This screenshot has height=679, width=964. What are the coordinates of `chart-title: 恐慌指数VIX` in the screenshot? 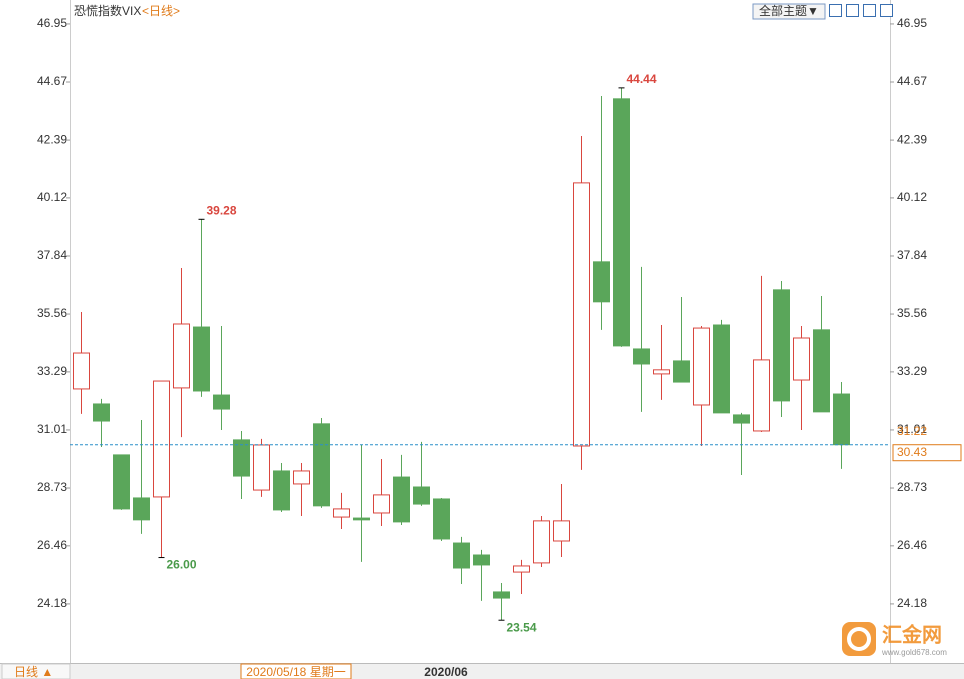 It's located at (107, 10).